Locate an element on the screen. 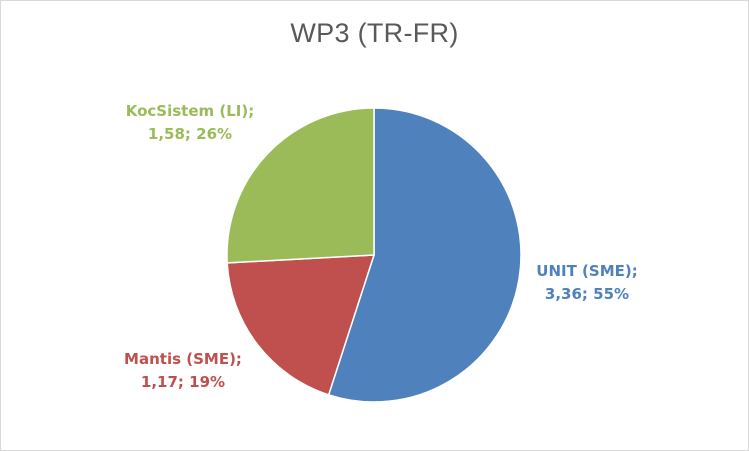 The width and height of the screenshot is (749, 451). data-label-kocsistem-value: 1,58; 26% is located at coordinates (190, 134).